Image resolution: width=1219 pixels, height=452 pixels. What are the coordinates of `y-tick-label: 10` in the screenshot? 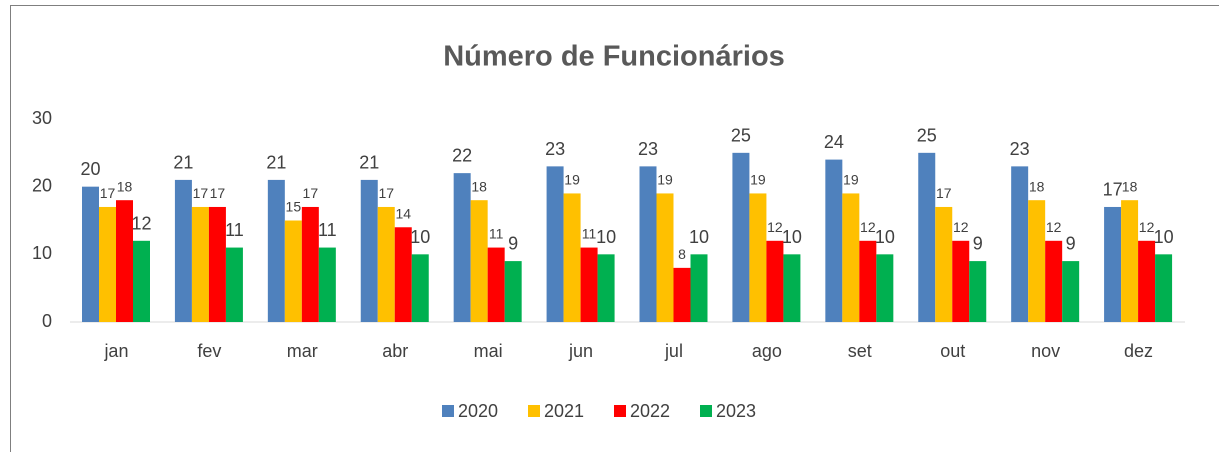 It's located at (42, 253).